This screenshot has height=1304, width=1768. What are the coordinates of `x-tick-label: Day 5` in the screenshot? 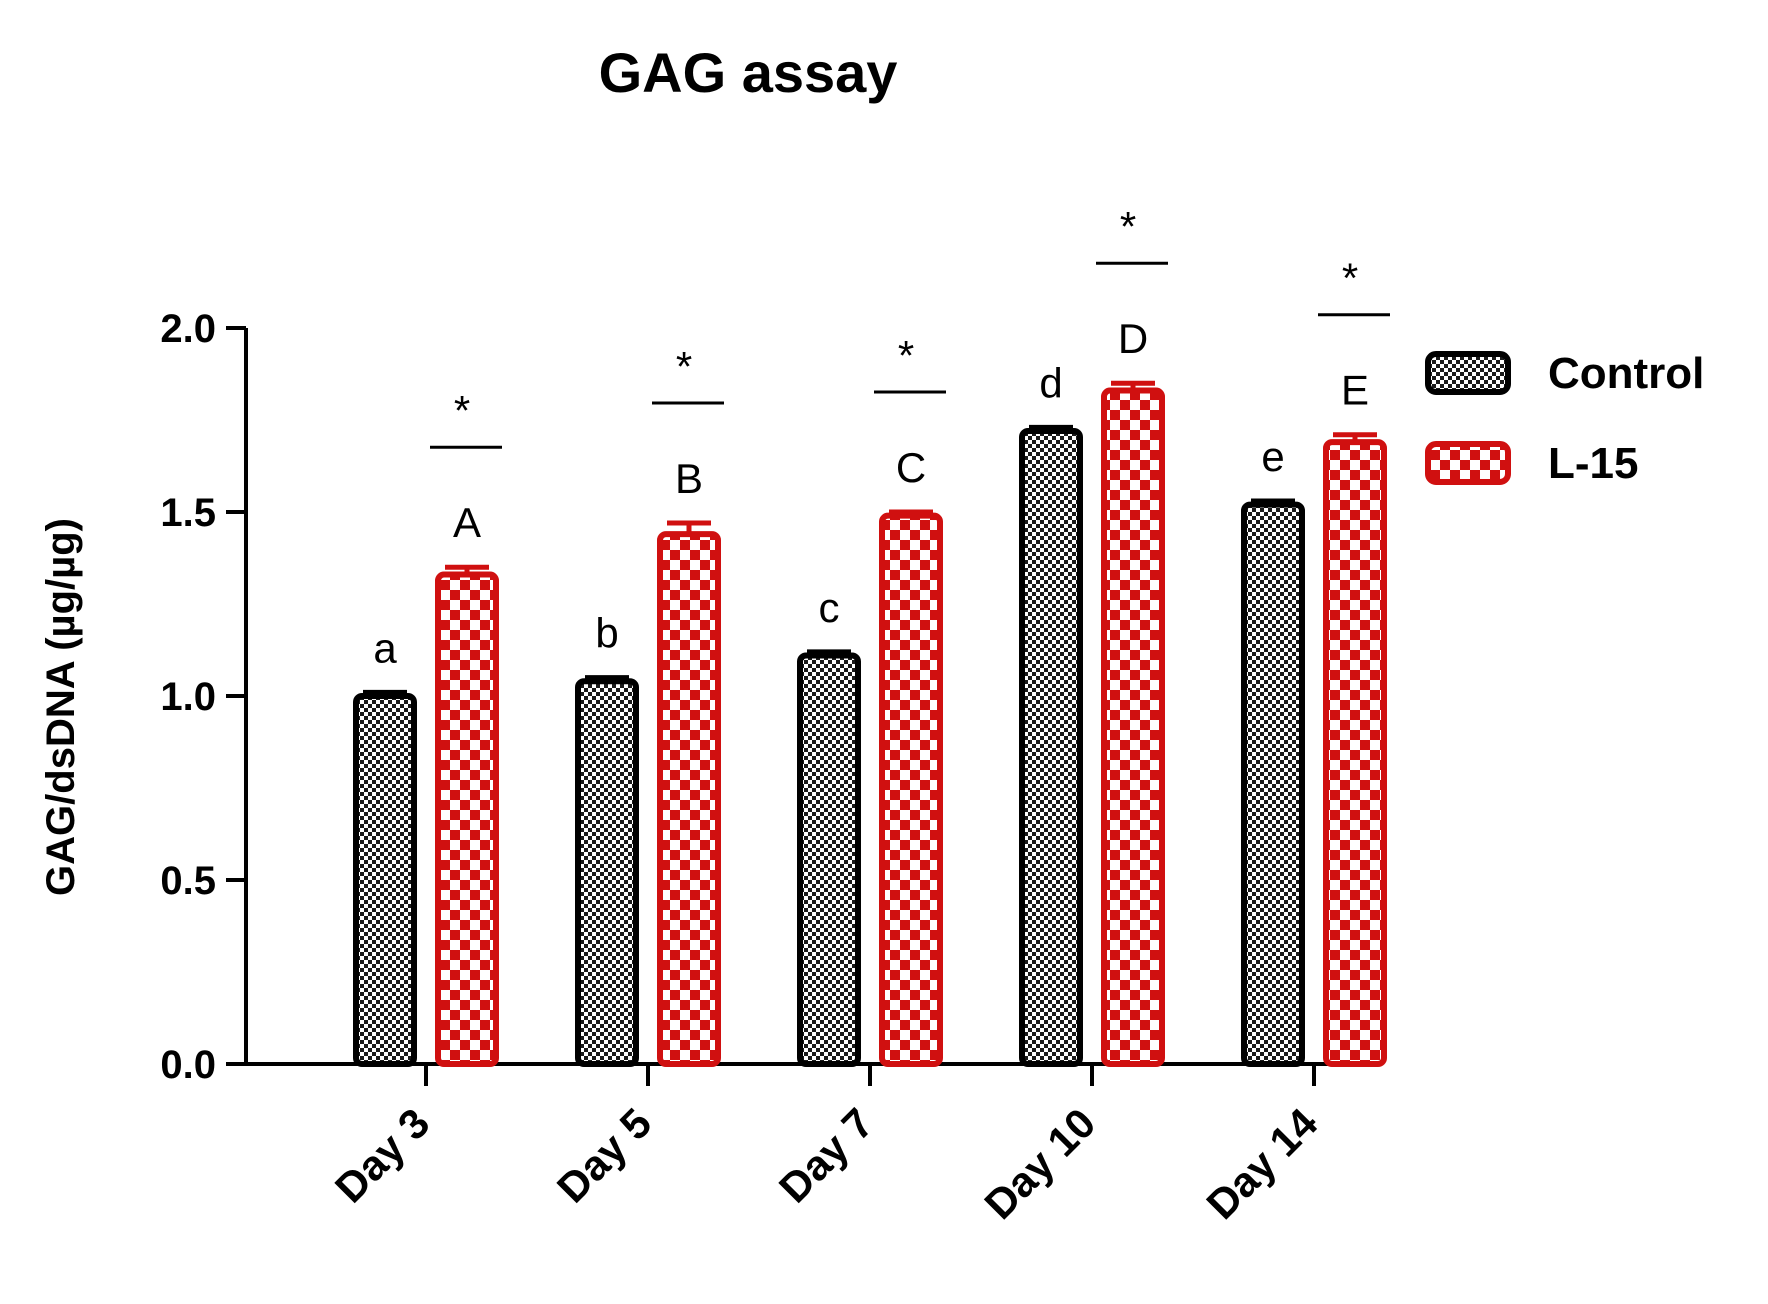 It's located at (604, 1155).